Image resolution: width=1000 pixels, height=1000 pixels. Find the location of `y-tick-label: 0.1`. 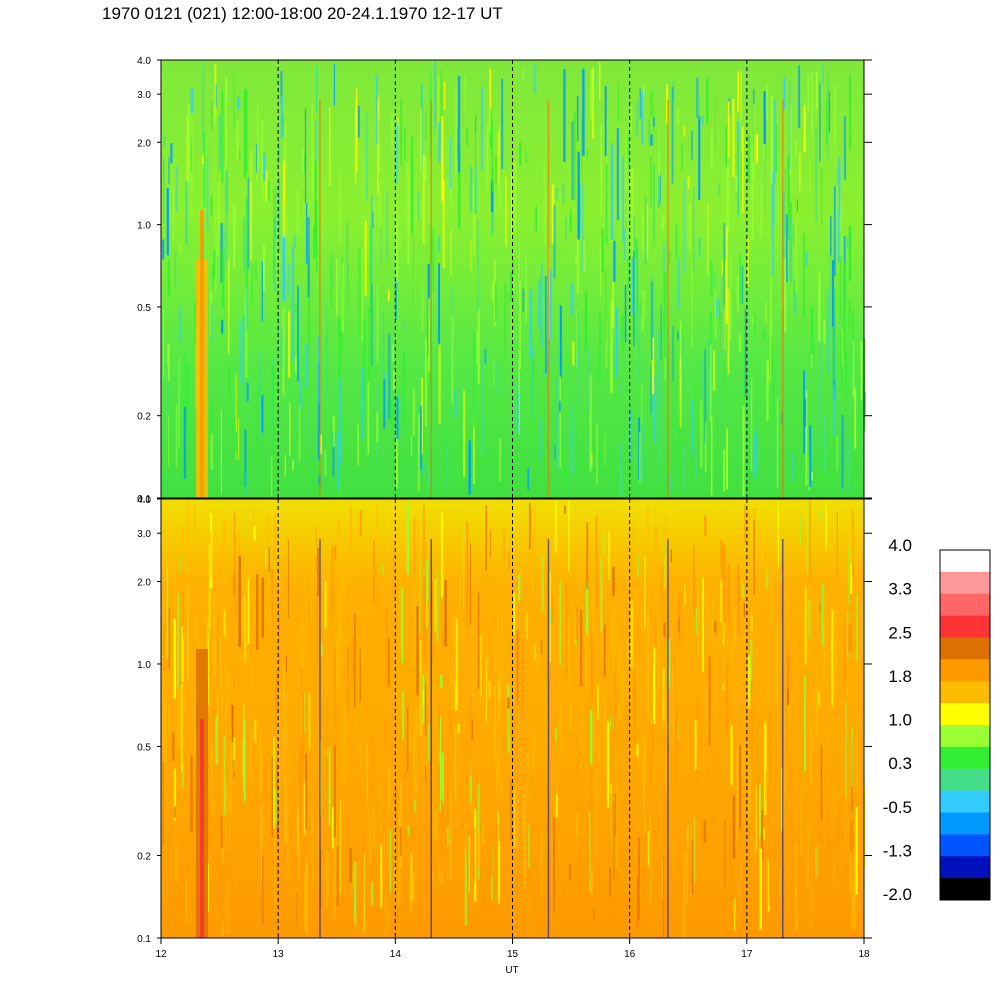

y-tick-label: 0.1 is located at coordinates (144, 939).